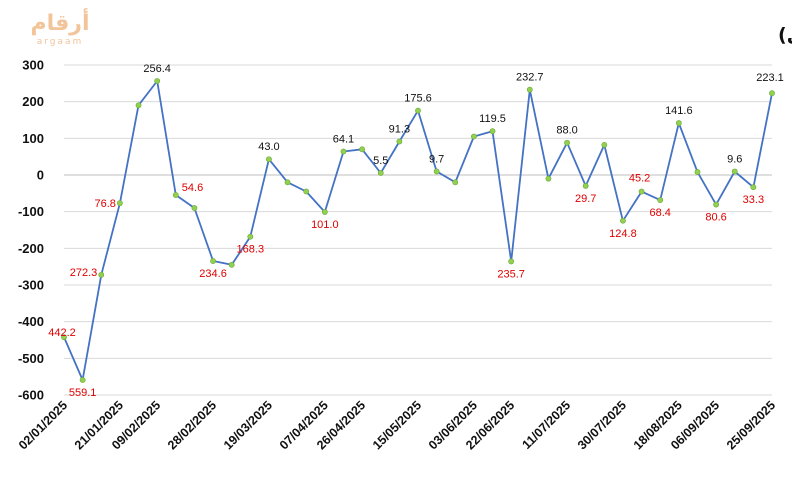 The height and width of the screenshot is (477, 792). Describe the element at coordinates (770, 78) in the screenshot. I see `data-label: 223.1` at that location.